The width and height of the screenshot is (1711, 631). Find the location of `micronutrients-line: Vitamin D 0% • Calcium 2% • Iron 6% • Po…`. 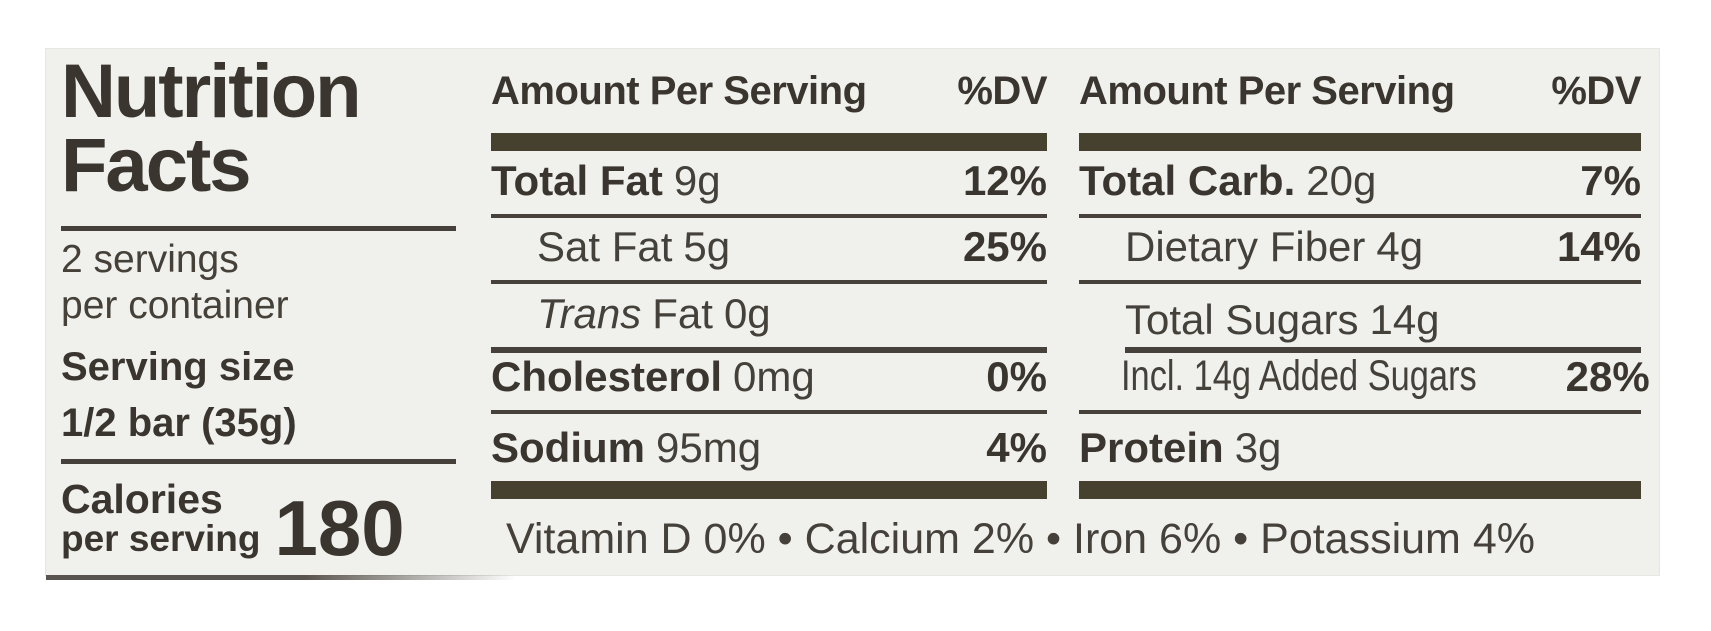

micronutrients-line: Vitamin D 0% • Calcium 2% • Iron 6% • Po… is located at coordinates (1020, 539).